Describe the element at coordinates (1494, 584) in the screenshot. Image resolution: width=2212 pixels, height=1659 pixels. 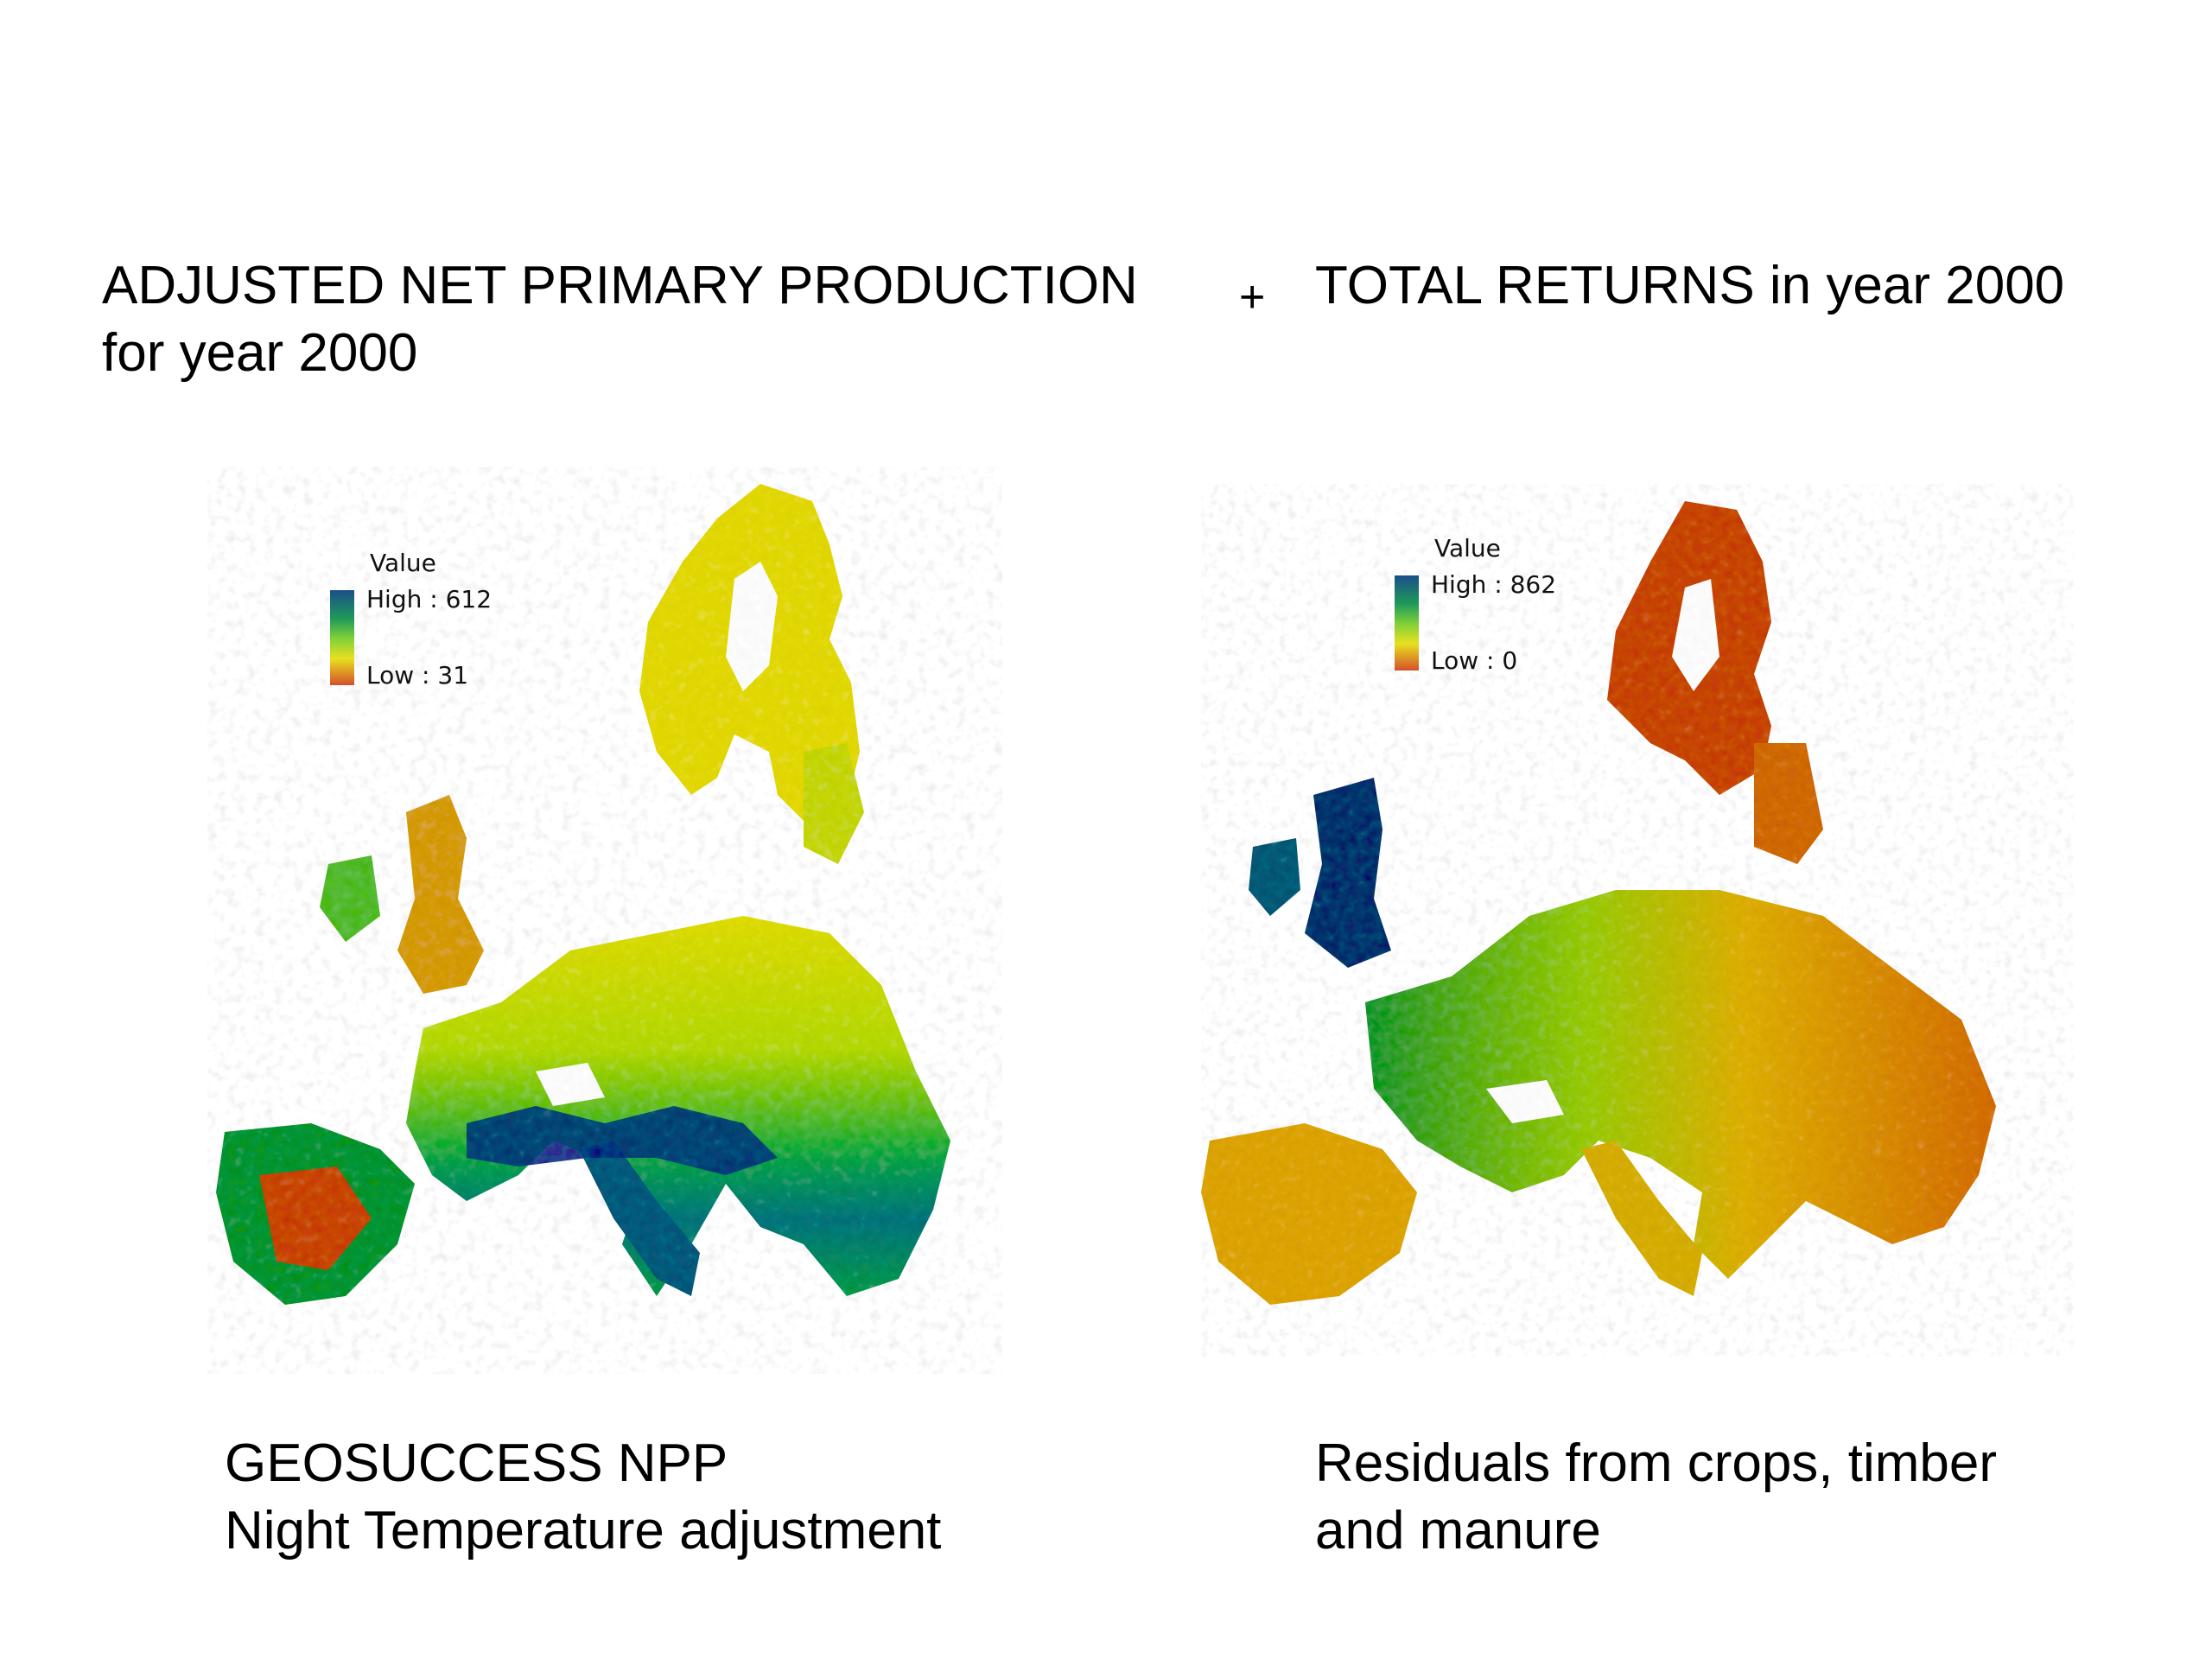
I see `legend-high-label: High : 862` at that location.